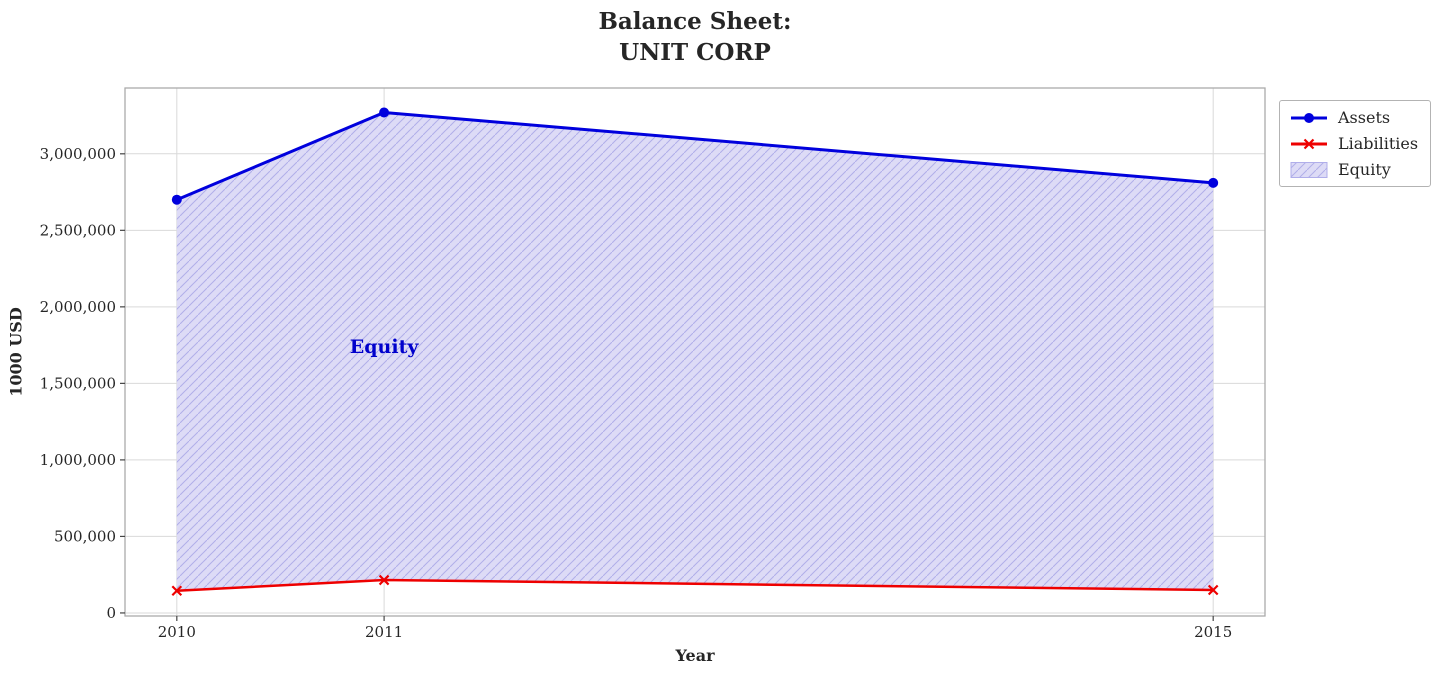 The width and height of the screenshot is (1454, 676). I want to click on liabilities-line-icon, so click(1309, 143).